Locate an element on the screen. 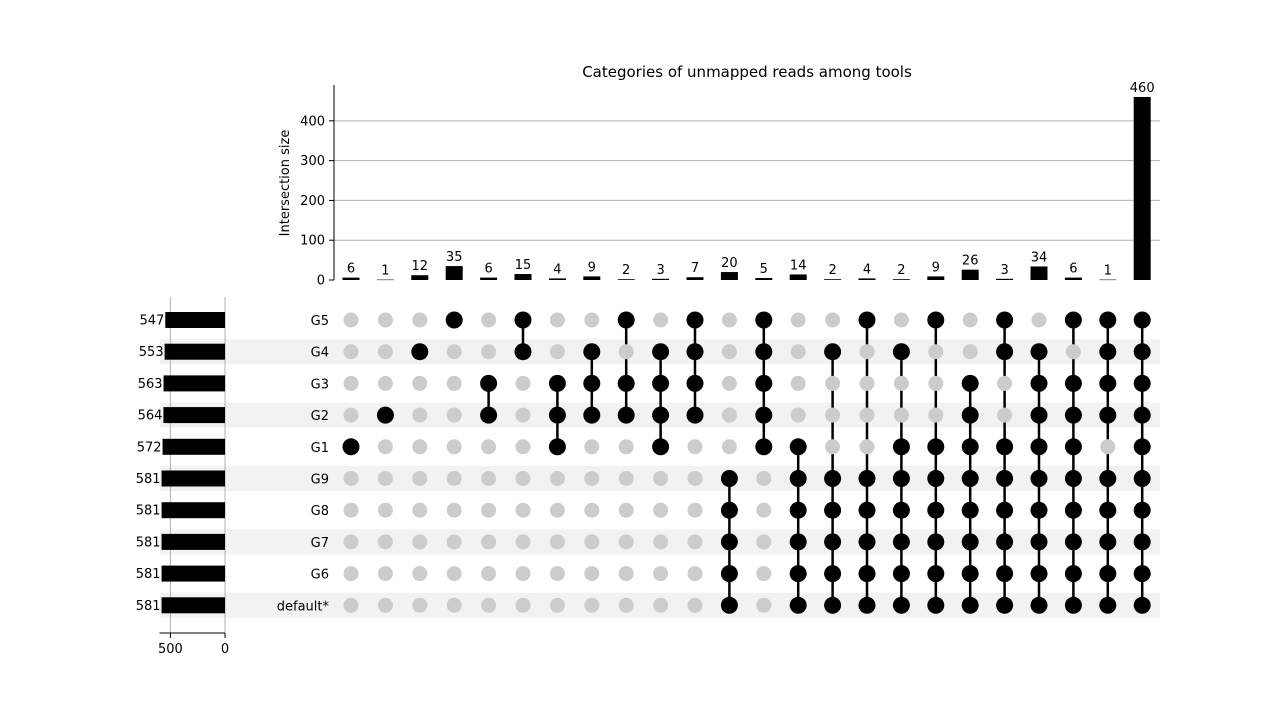 This screenshot has width=1288, height=716. bar-value-label-2: 1 is located at coordinates (385, 271).